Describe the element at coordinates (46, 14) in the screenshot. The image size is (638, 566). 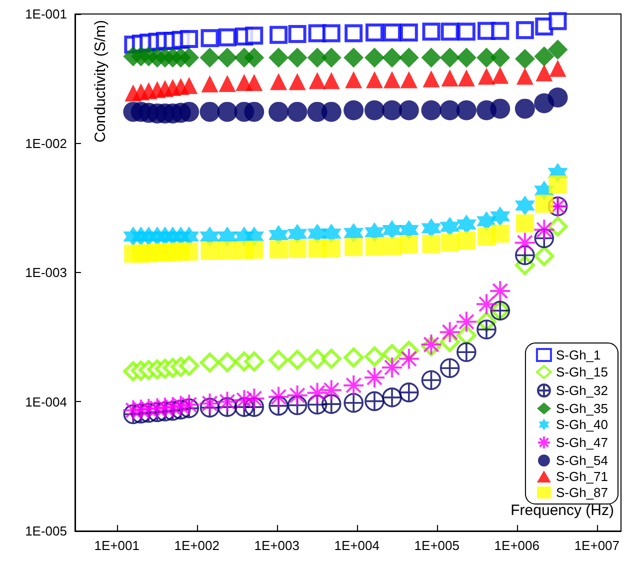
I see `y-tick-label: 1E-001` at that location.